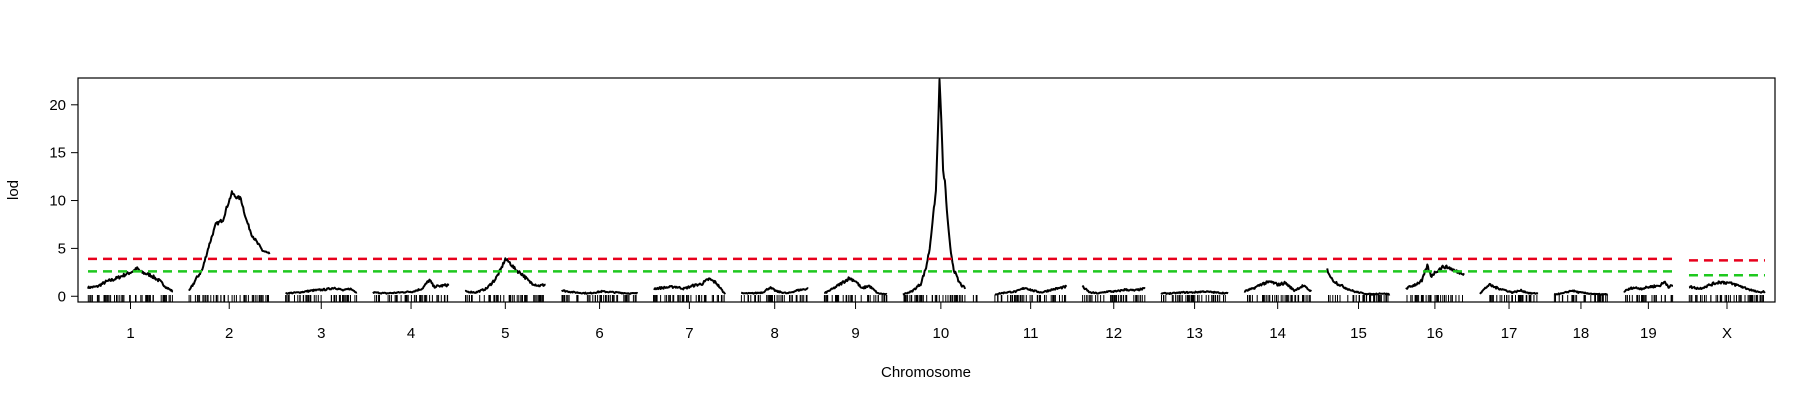 The image size is (1807, 400). Describe the element at coordinates (411, 333) in the screenshot. I see `x-tick-label-chr-4: 4` at that location.